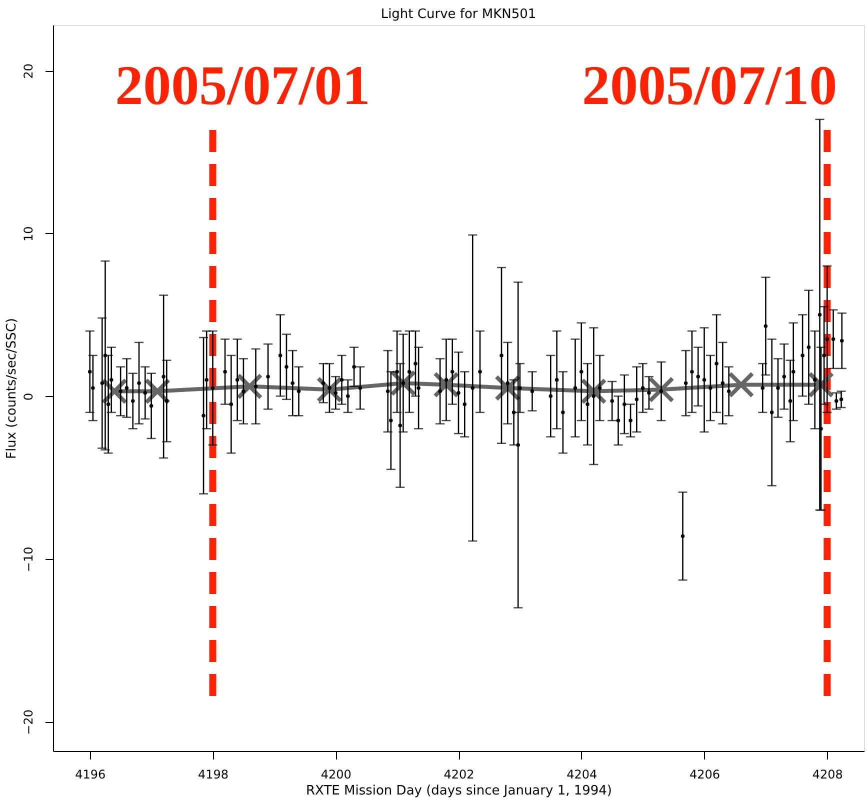  I want to click on x-tick-label: 4198, so click(213, 775).